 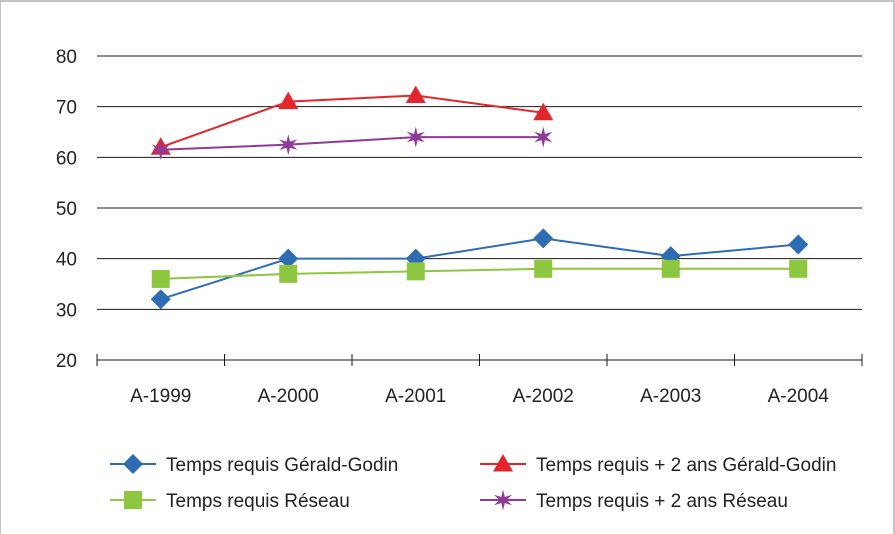 I want to click on legend-item: Temps requis + 2 ans Gérald-Godin, so click(x=658, y=465).